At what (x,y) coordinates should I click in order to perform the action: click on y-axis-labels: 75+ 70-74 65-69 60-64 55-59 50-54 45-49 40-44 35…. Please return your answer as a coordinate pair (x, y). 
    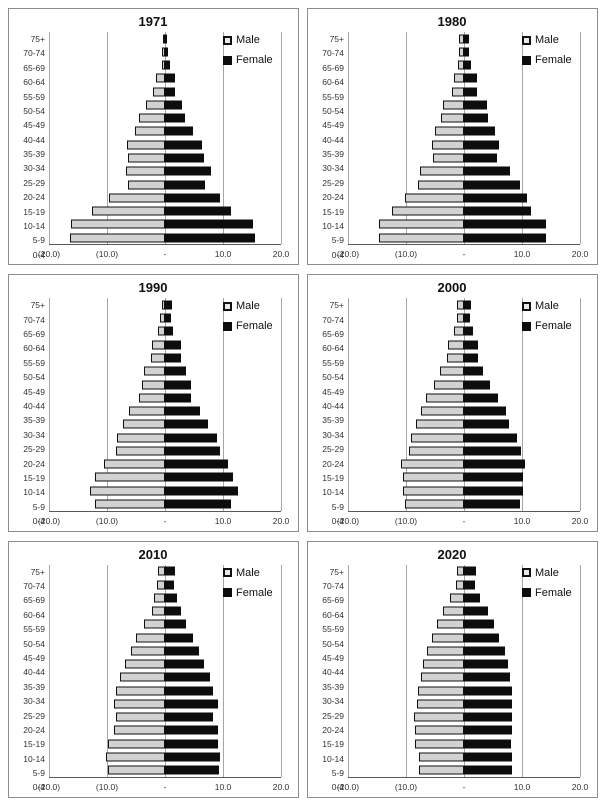
    Looking at the image, I should click on (329, 413).